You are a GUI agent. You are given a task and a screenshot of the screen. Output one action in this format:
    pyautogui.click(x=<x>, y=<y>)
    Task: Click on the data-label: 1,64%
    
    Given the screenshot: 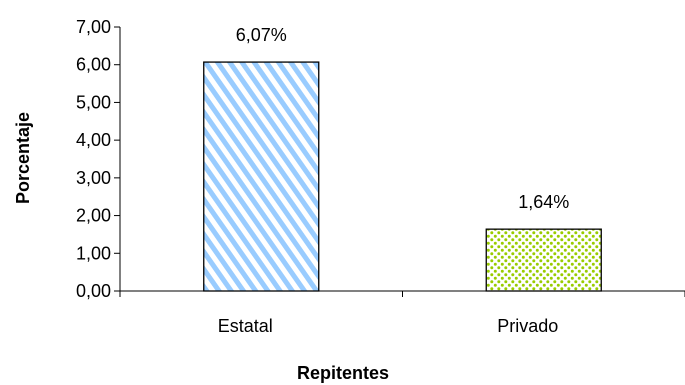 What is the action you would take?
    pyautogui.click(x=543, y=202)
    